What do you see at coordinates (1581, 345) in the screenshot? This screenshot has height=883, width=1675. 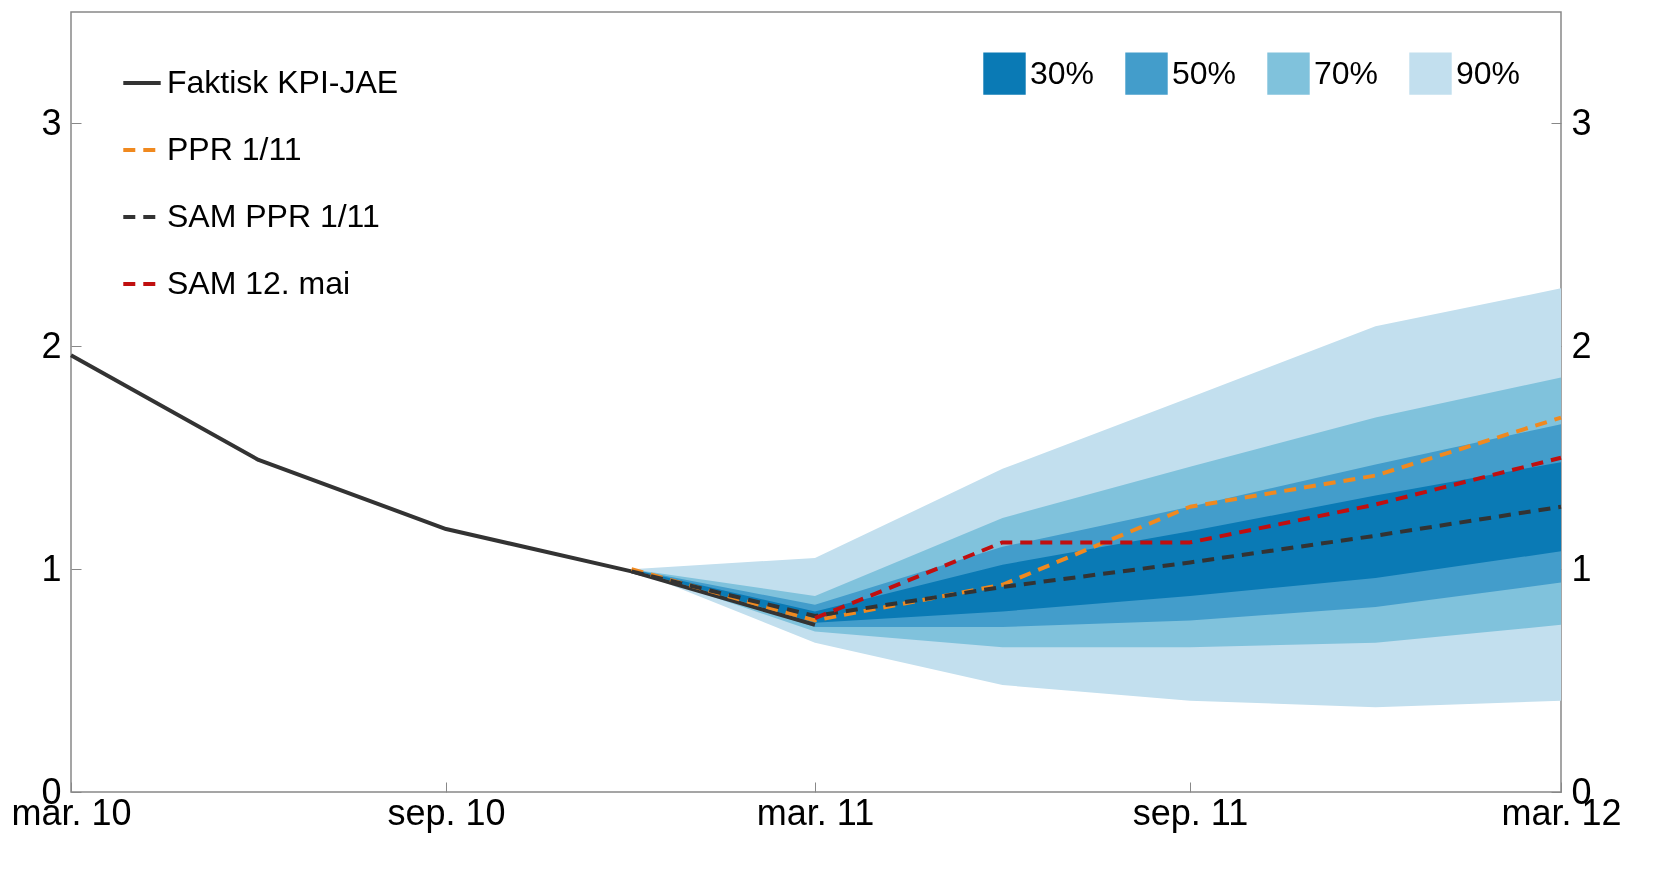 I see `y2-tick-label: 2` at bounding box center [1581, 345].